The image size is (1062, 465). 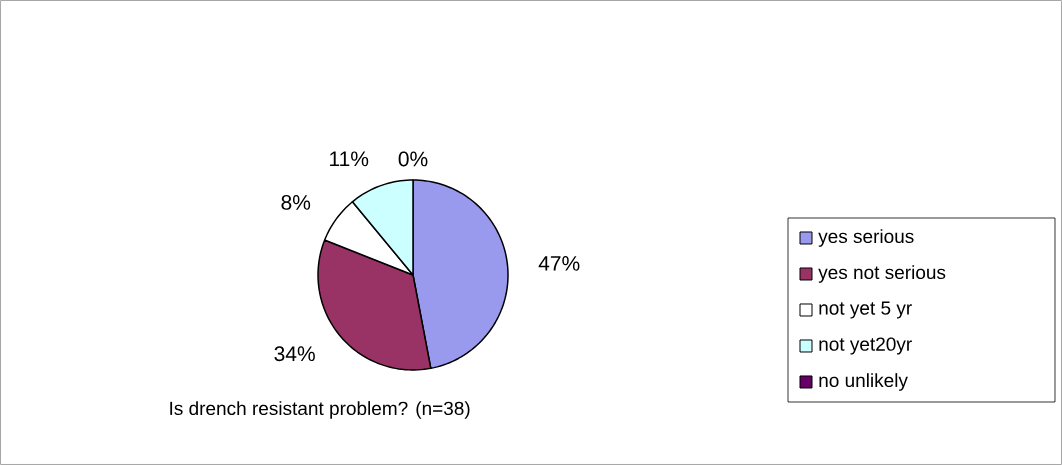 What do you see at coordinates (865, 310) in the screenshot?
I see `legend-label: not yet 5 yr` at bounding box center [865, 310].